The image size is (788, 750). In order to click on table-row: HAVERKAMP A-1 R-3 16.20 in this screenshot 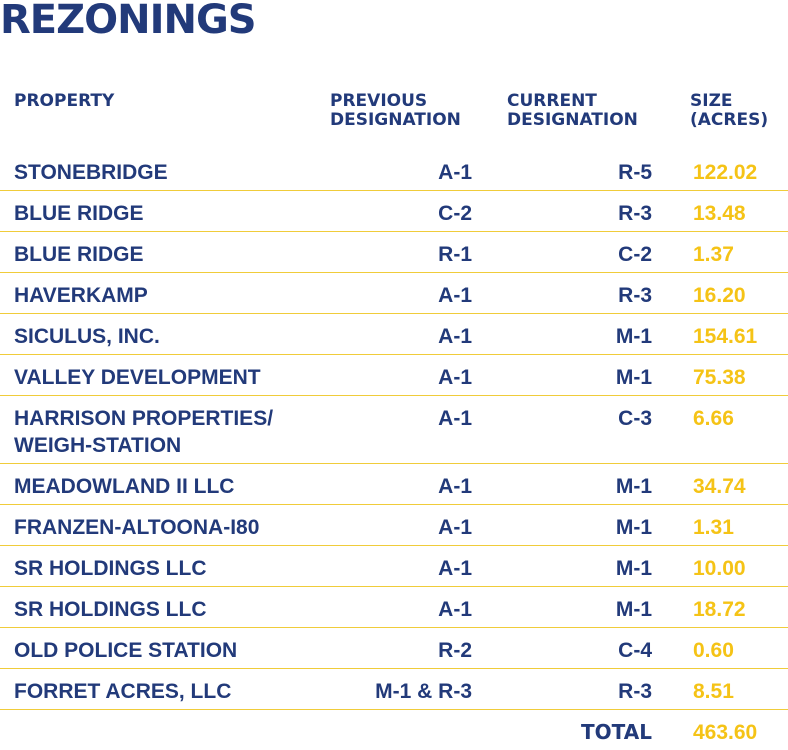, I will do `click(394, 293)`.